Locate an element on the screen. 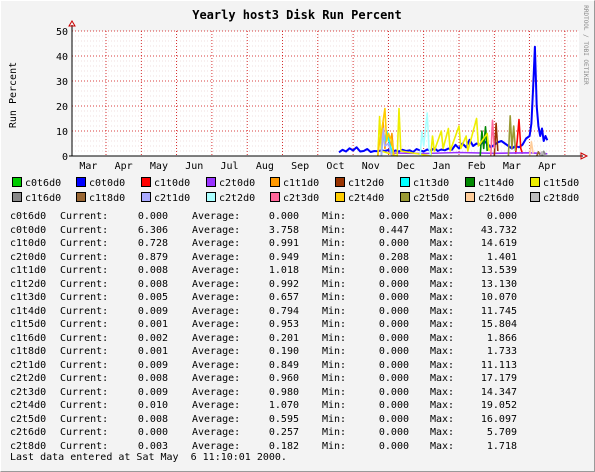 The width and height of the screenshot is (595, 472). legend-item: c1t8d0 is located at coordinates (100, 199).